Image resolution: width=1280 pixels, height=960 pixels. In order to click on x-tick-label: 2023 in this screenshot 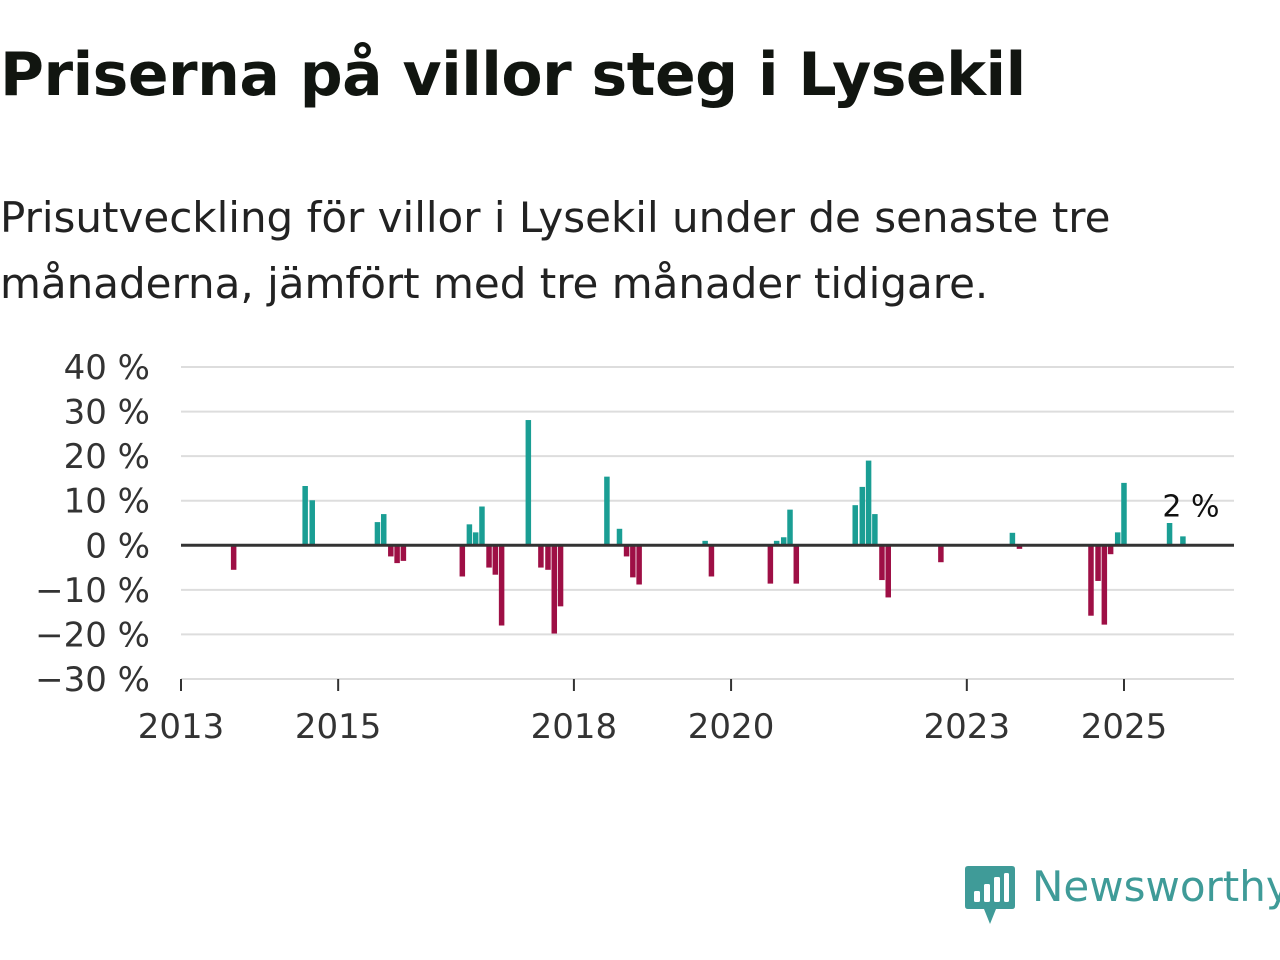, I will do `click(967, 727)`.